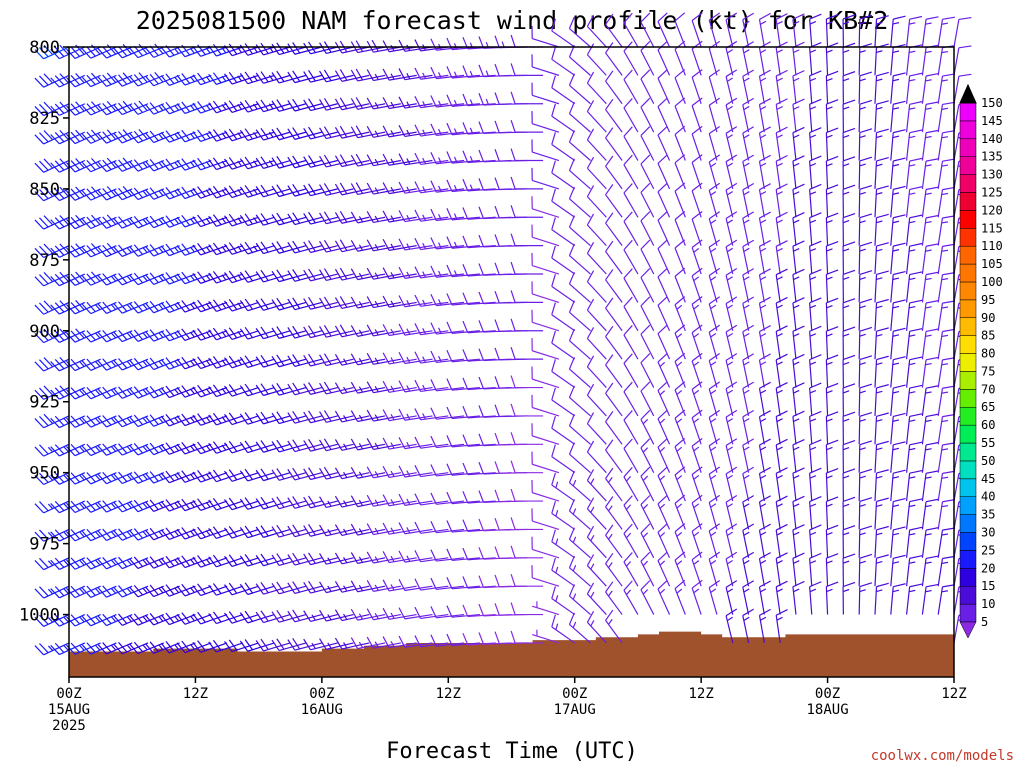 The width and height of the screenshot is (1024, 768). I want to click on y-tick-label: 925, so click(44, 403).